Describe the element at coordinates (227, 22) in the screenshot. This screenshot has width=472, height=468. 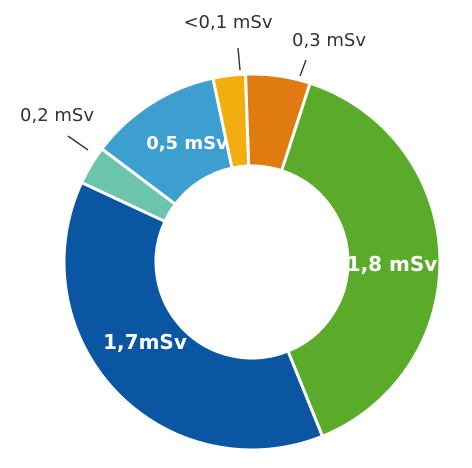
I see `slice-label-5: <0,1 mSv` at that location.